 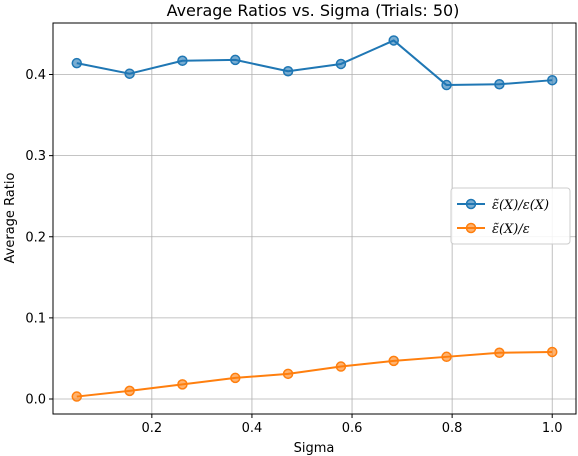 I want to click on series-1-line, so click(x=314, y=63).